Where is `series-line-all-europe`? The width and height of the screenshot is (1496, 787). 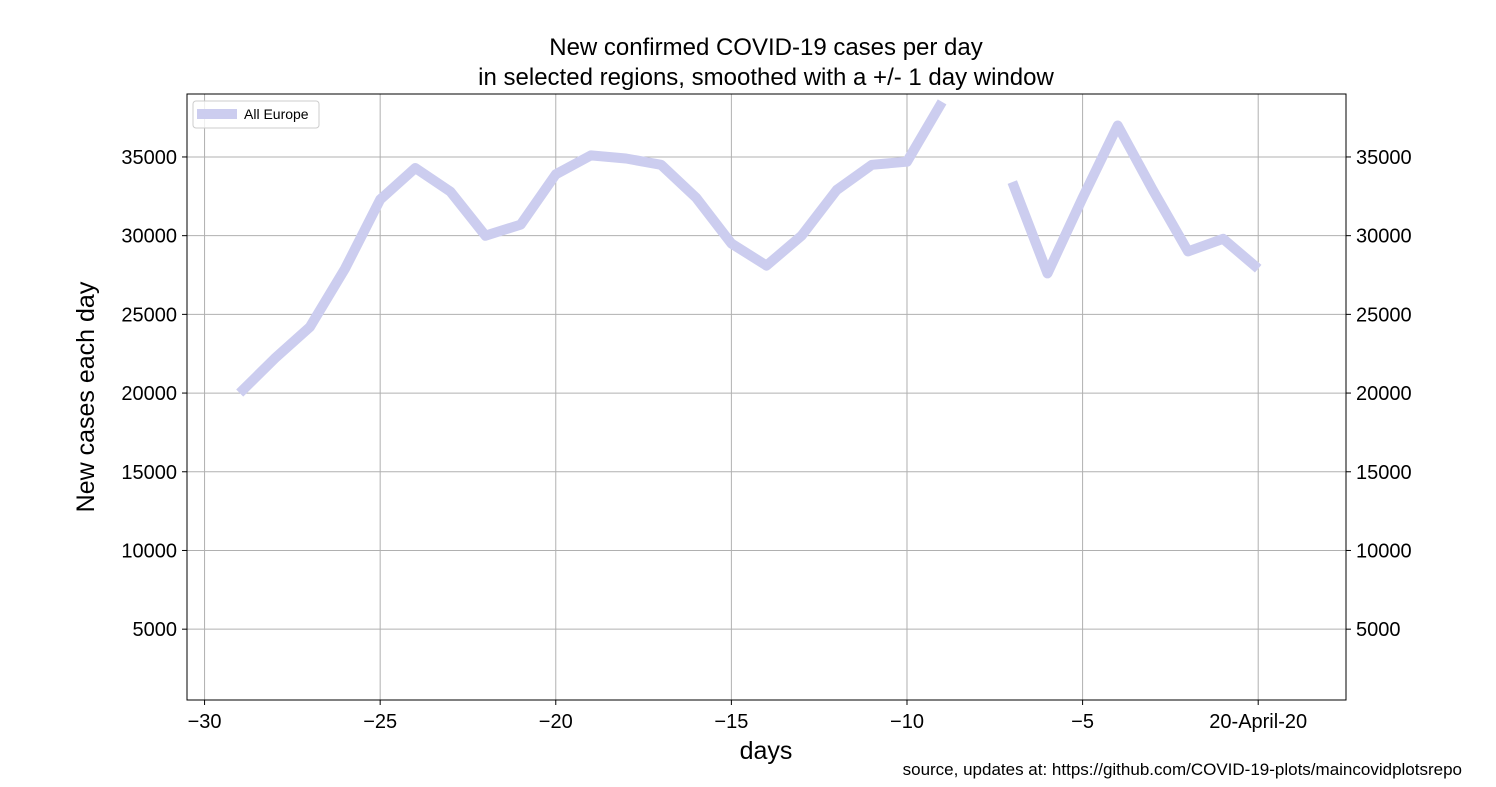
series-line-all-europe is located at coordinates (1134, 199).